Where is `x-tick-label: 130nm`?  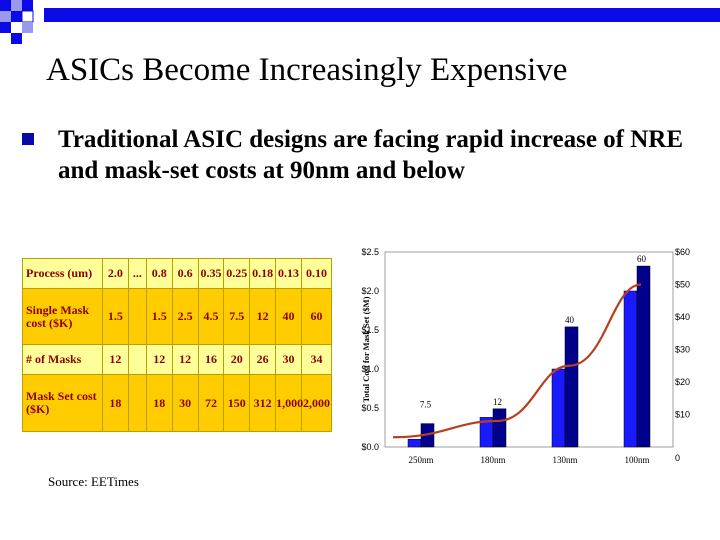
x-tick-label: 130nm is located at coordinates (564, 460).